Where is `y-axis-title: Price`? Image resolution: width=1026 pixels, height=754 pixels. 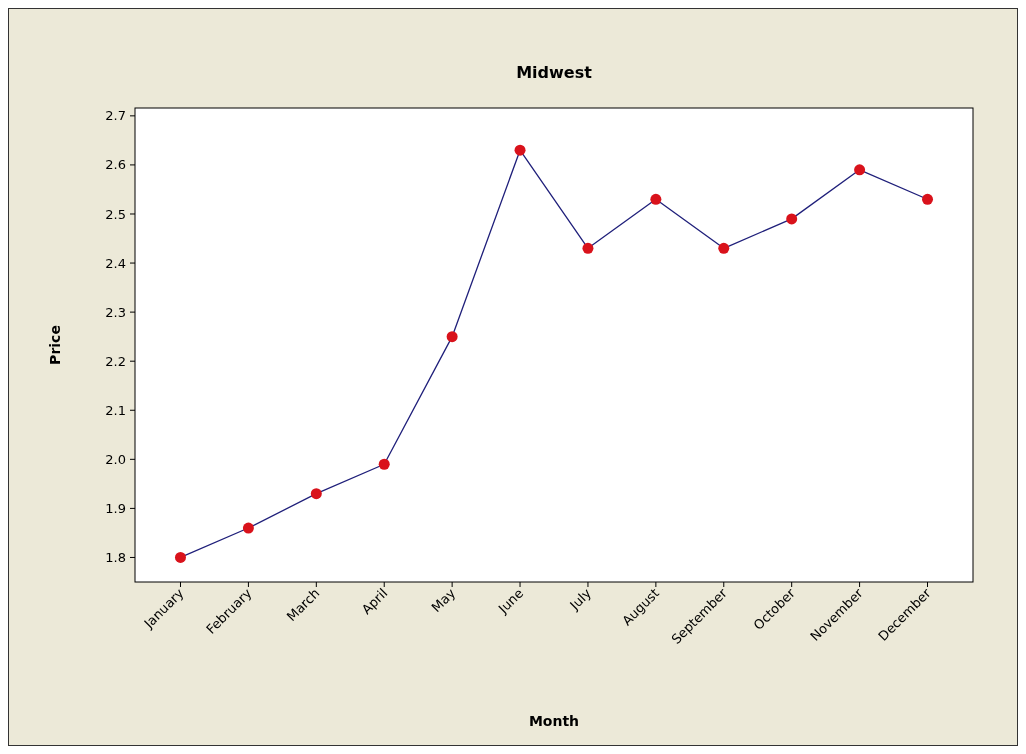
y-axis-title: Price is located at coordinates (55, 345).